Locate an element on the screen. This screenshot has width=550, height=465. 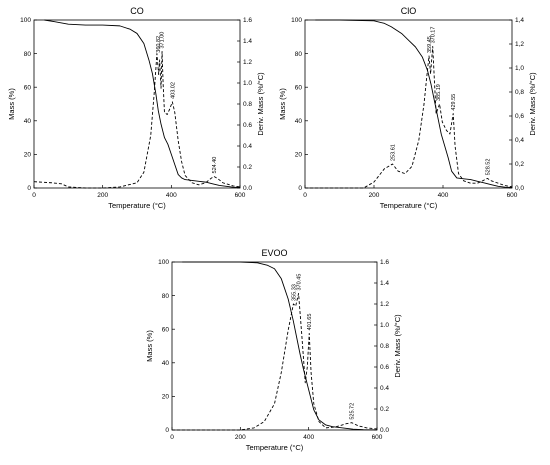
chart-title: ClO is located at coordinates (409, 11).